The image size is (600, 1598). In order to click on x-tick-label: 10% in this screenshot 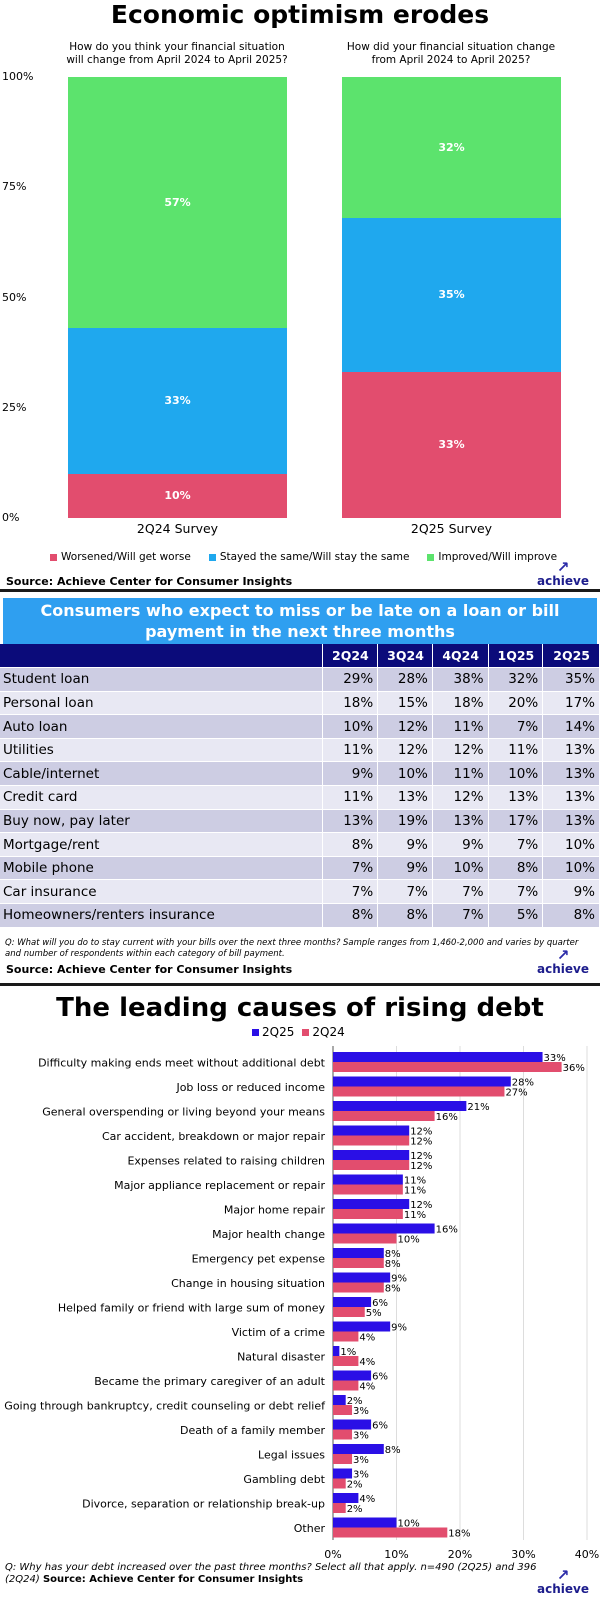, I will do `click(396, 1554)`.